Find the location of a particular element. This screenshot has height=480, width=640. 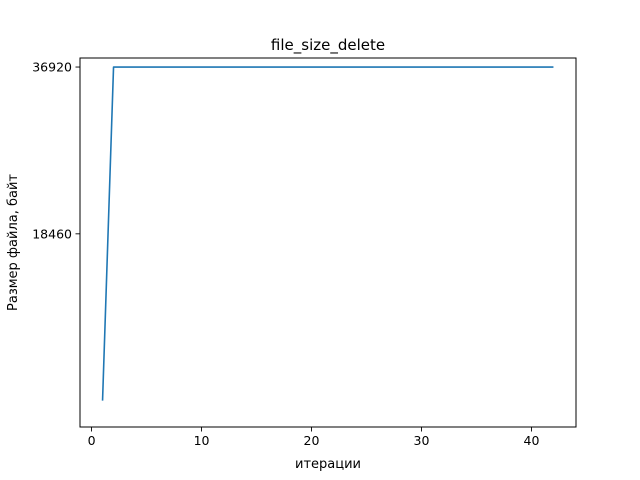

chart-title: file_size_delete is located at coordinates (328, 45).